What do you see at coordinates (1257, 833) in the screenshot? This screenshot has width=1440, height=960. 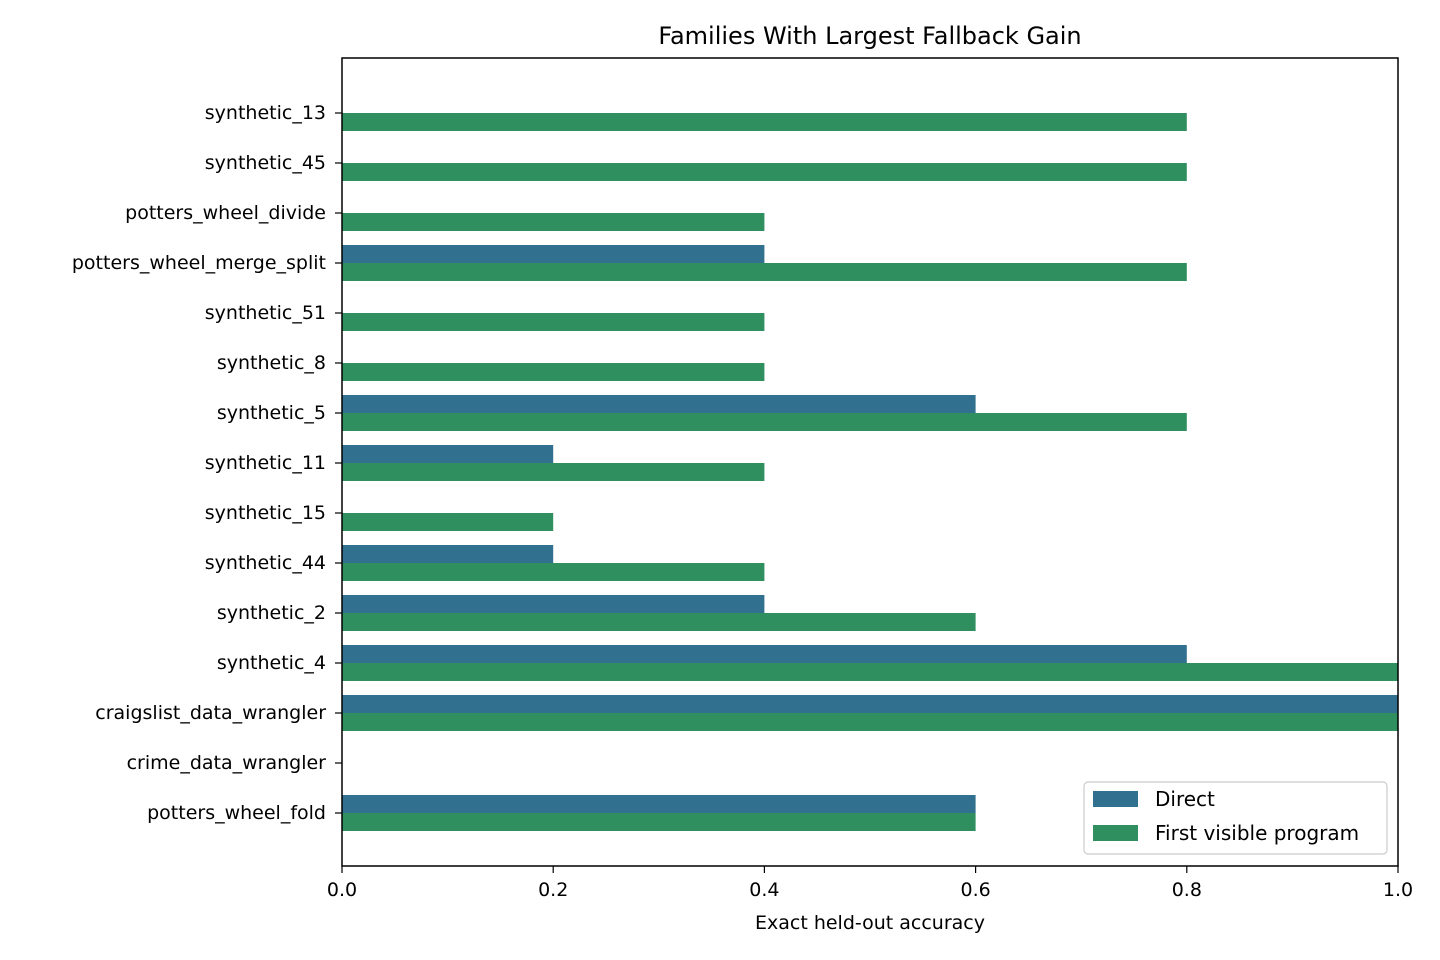 I see `legend-label: First visible program` at bounding box center [1257, 833].